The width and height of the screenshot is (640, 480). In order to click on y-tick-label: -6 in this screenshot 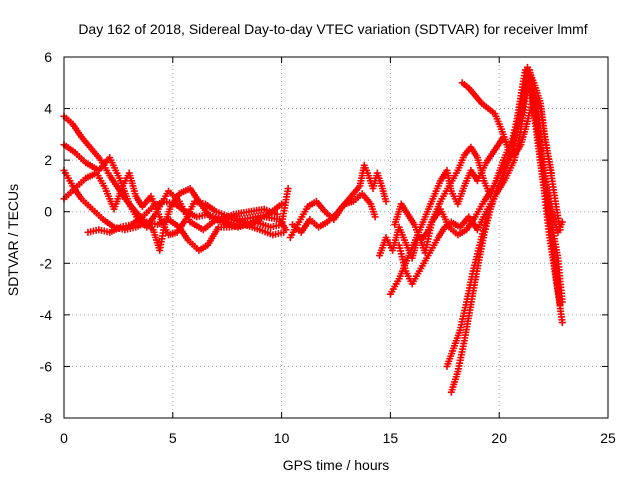, I will do `click(46, 366)`.